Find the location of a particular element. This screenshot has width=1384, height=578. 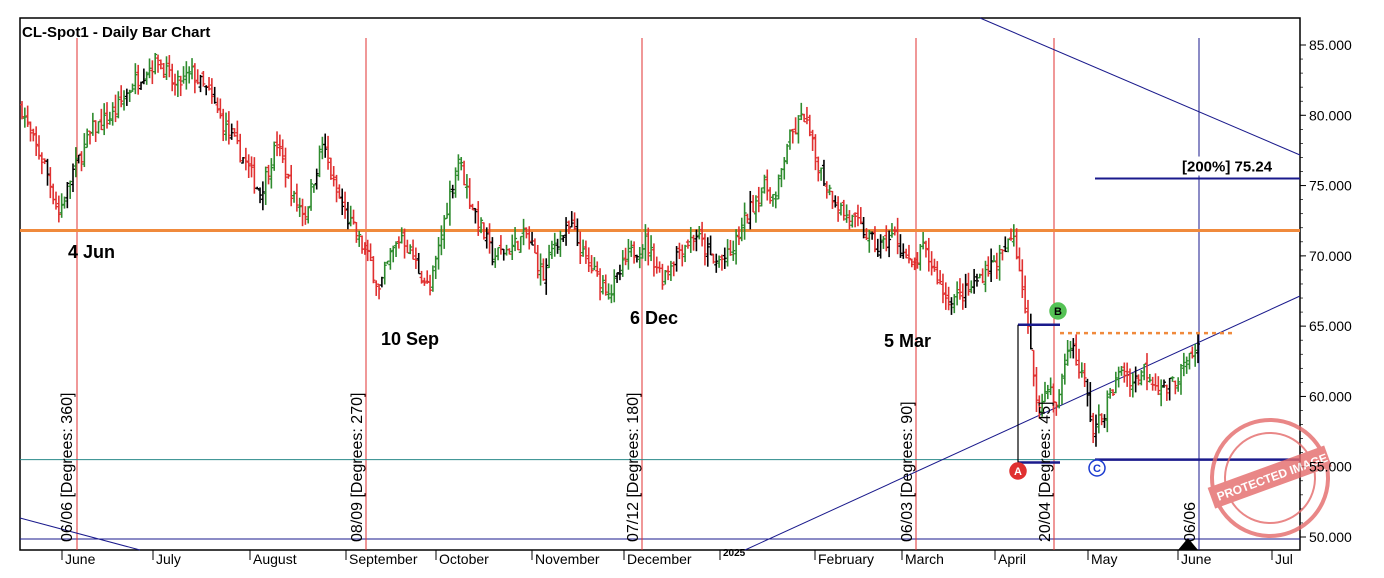

y-tick-label: 65.000 is located at coordinates (1330, 326).